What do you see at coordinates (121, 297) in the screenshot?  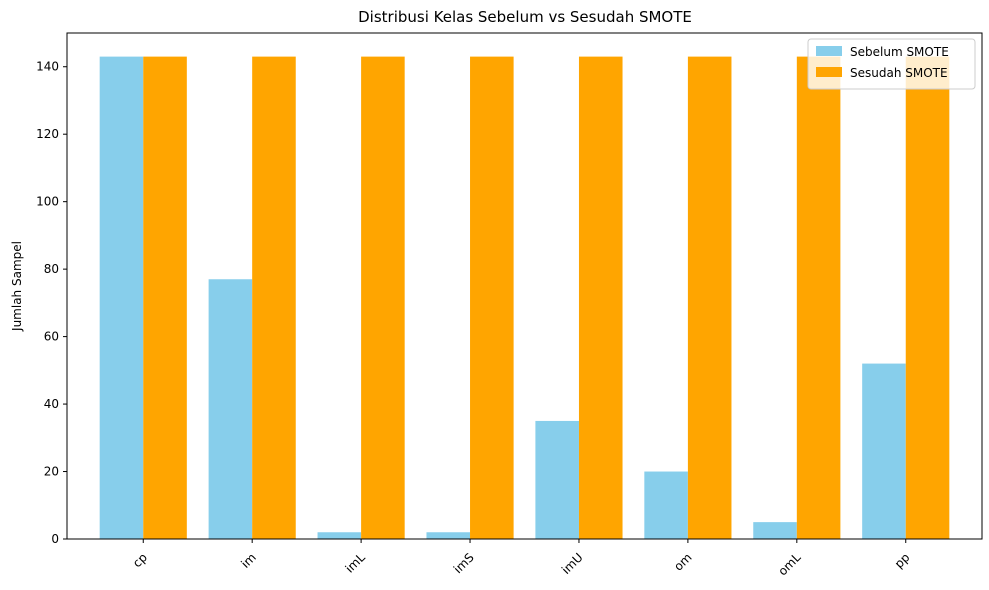 I see `bar-sebelum-cp` at bounding box center [121, 297].